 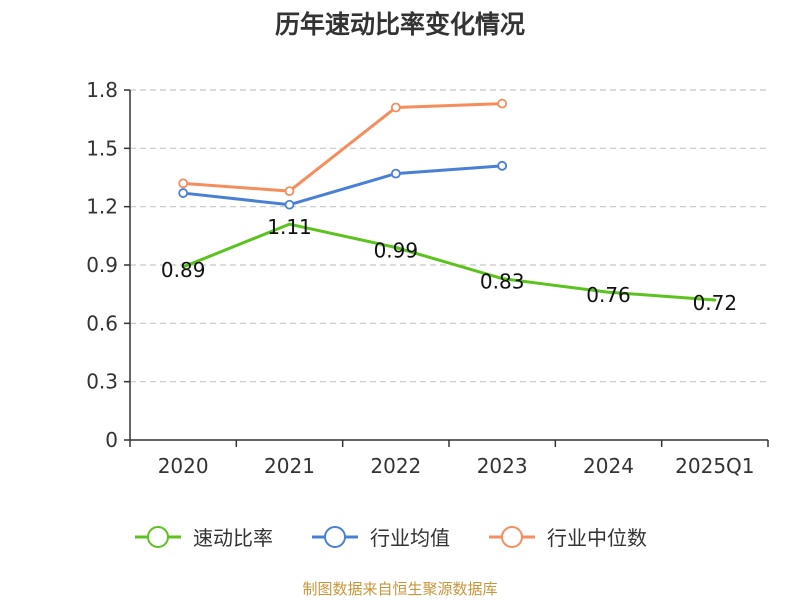 I want to click on legend-label: 行业均值, so click(x=410, y=538).